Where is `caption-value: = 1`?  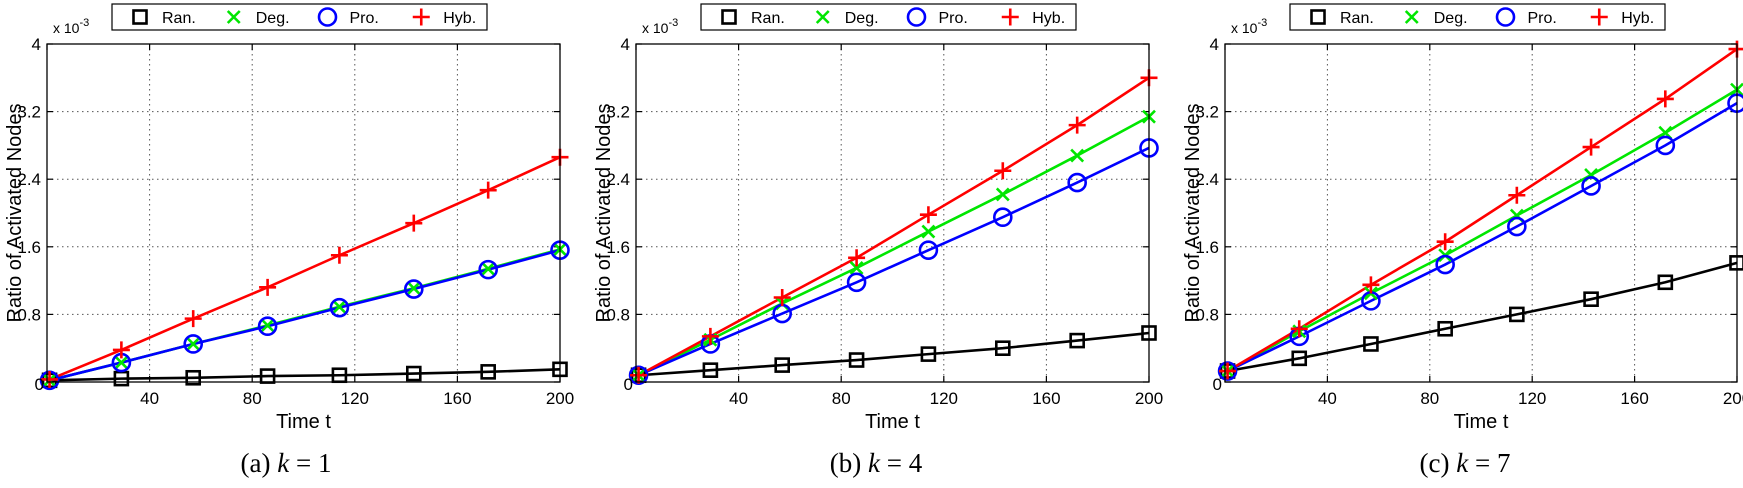
caption-value: = 1 is located at coordinates (313, 463).